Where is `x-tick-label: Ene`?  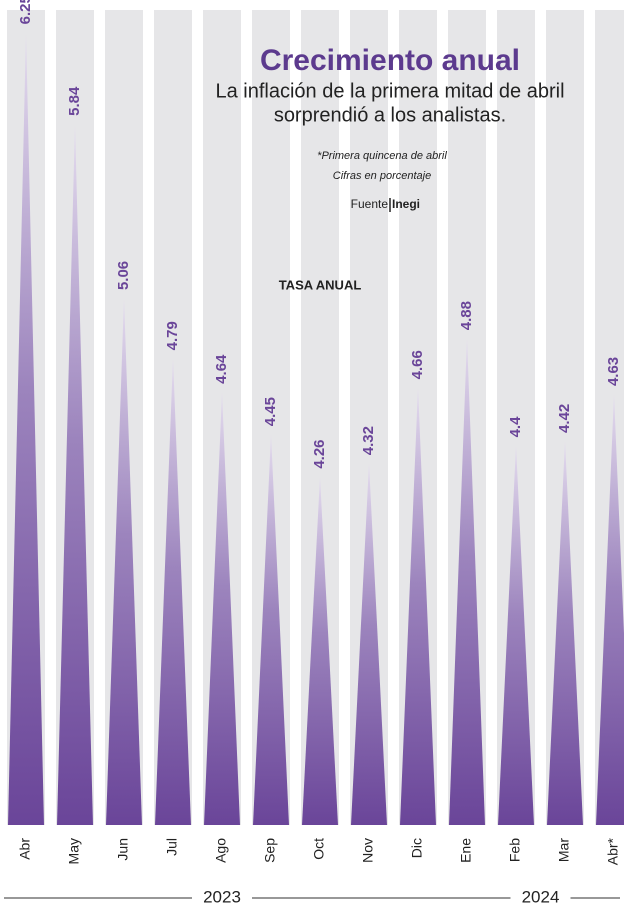 x-tick-label: Ene is located at coordinates (466, 850).